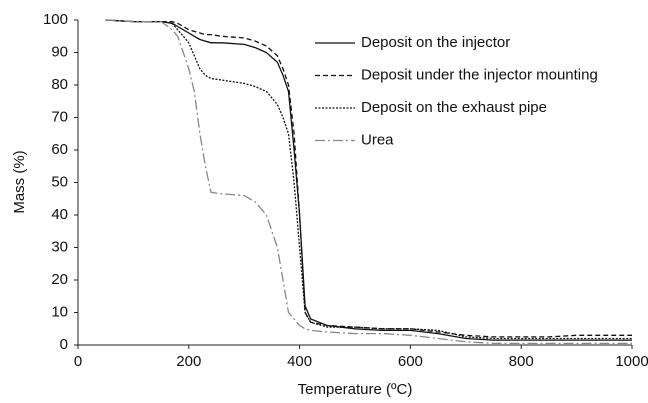 This screenshot has height=403, width=648. I want to click on y-tick-label: 100, so click(55, 19).